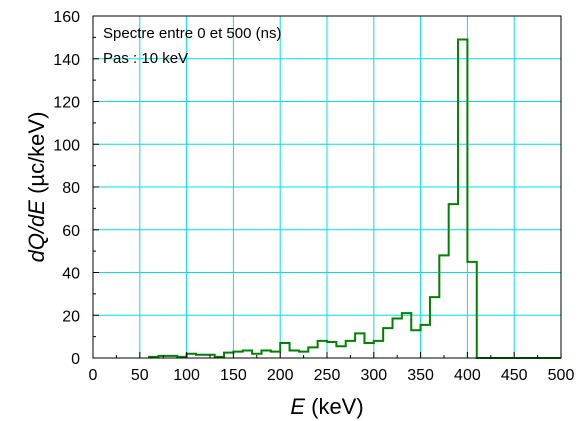  I want to click on y-axis-title: dQ/dE (µc/keV), so click(36, 187).